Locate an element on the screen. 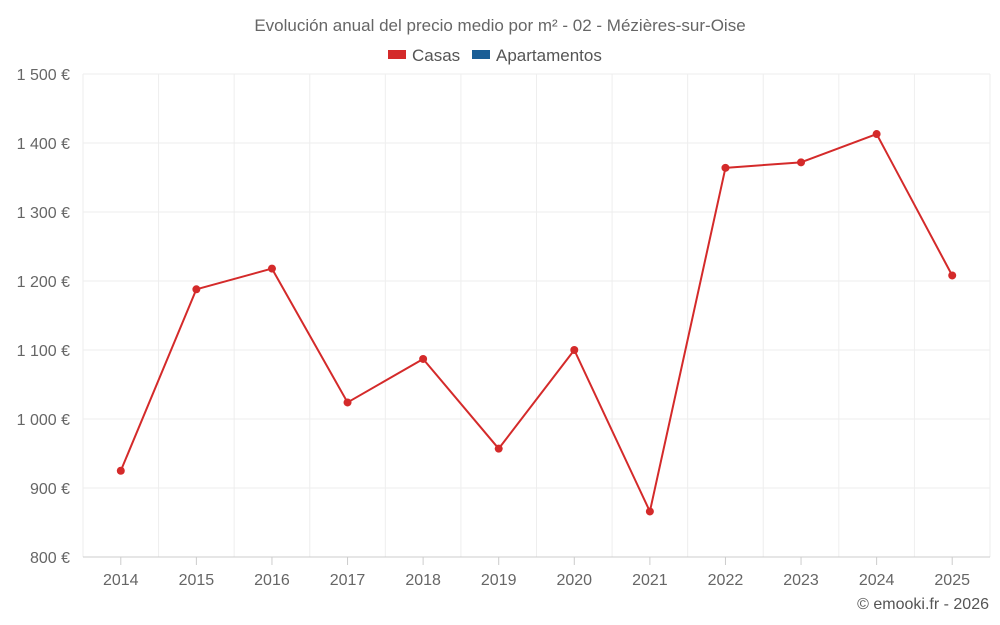  x-tick-label: 2017 is located at coordinates (348, 580).